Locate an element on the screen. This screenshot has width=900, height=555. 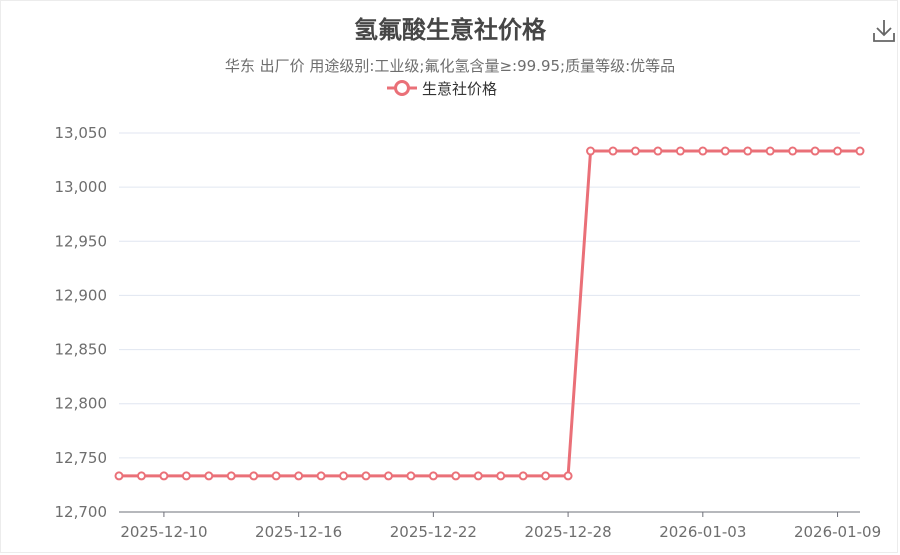
x-tick-label: 2025-12-28 is located at coordinates (567, 532).